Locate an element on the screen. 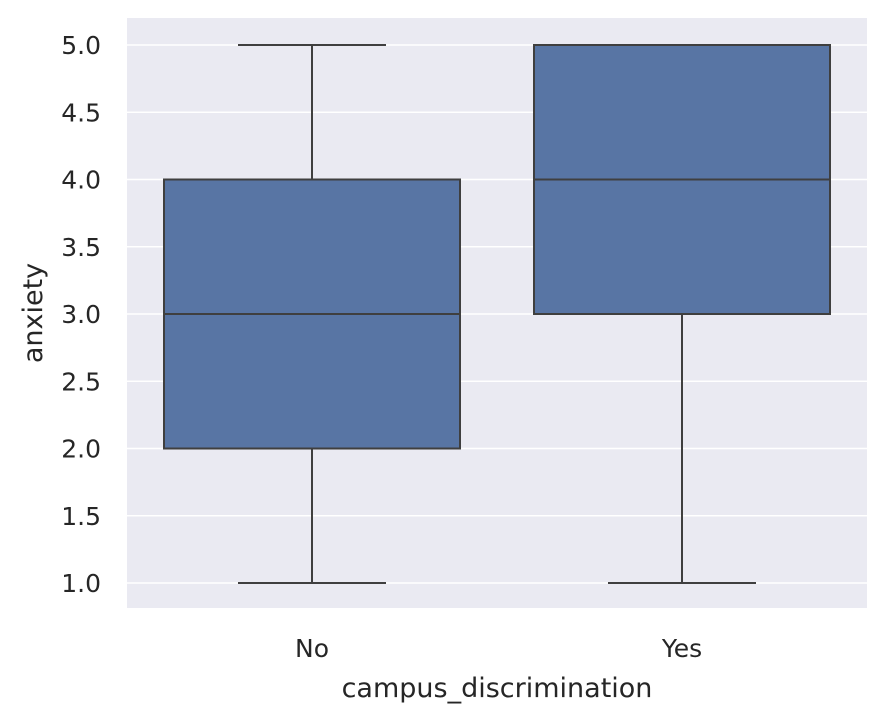 The width and height of the screenshot is (888, 722). y-tick-label: 4.5 is located at coordinates (81, 112).